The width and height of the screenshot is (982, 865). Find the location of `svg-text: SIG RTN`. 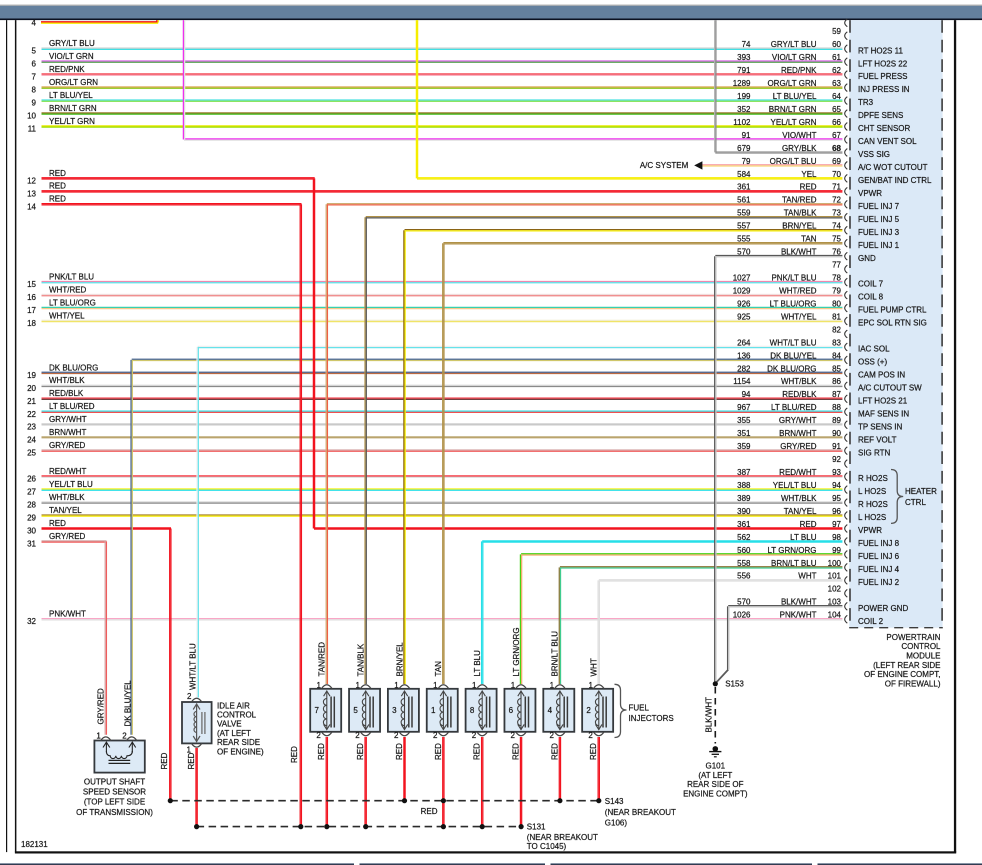

svg-text: SIG RTN is located at coordinates (874, 452).